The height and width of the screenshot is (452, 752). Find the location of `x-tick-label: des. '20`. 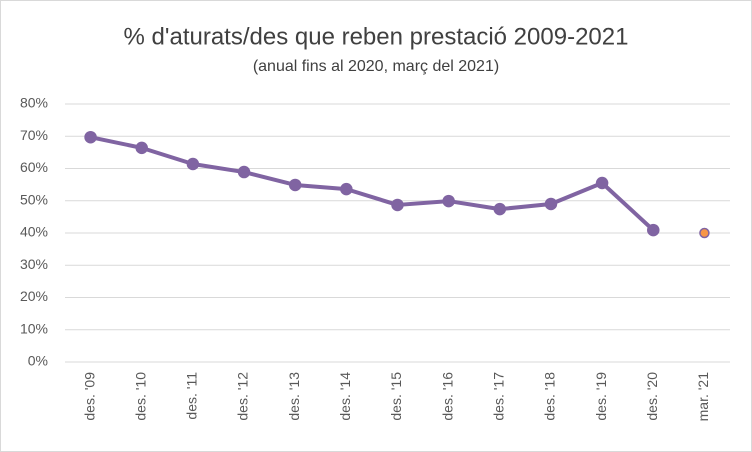

x-tick-label: des. '20 is located at coordinates (652, 396).